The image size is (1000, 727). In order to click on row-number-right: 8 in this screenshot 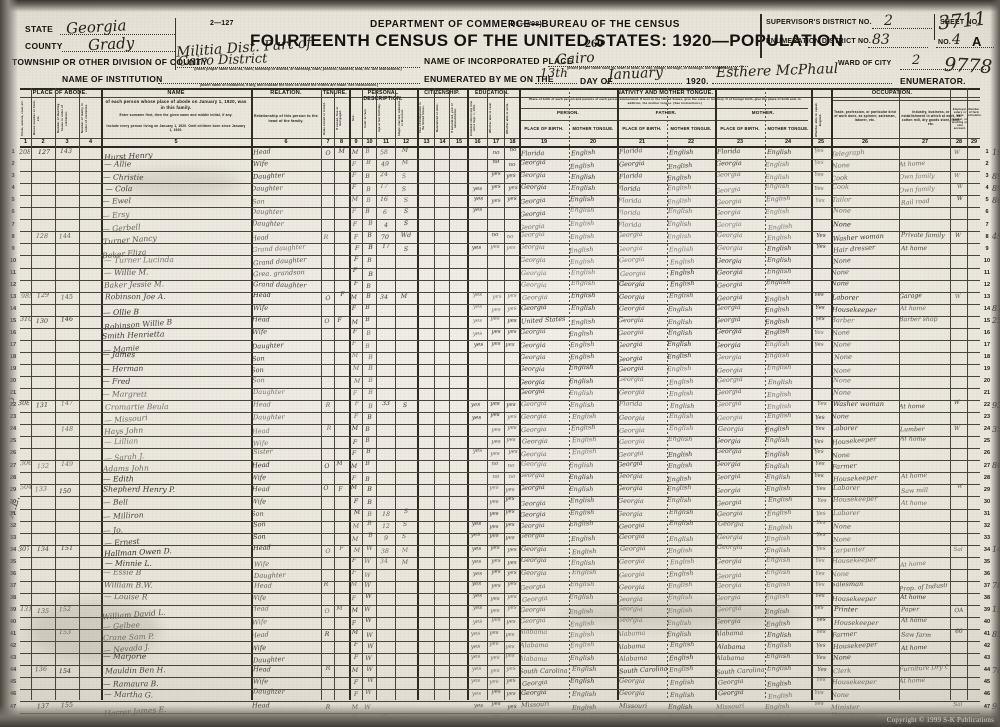, I will do `click(987, 236)`.